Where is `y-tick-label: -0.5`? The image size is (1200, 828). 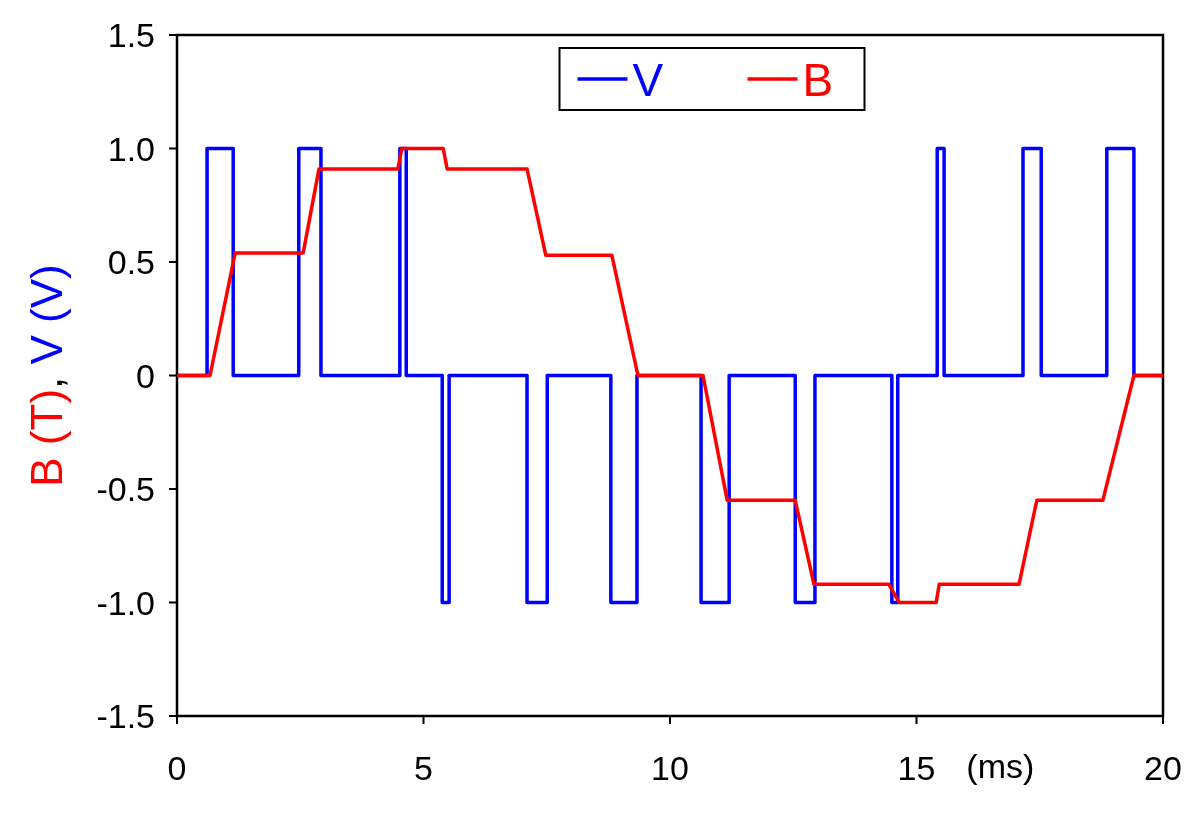 y-tick-label: -0.5 is located at coordinates (125, 489).